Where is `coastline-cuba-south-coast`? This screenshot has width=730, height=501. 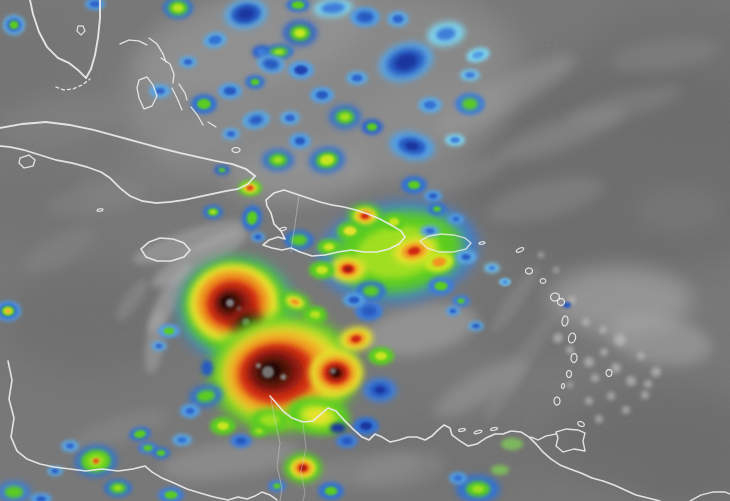
coastline-cuba-south-coast is located at coordinates (128, 174).